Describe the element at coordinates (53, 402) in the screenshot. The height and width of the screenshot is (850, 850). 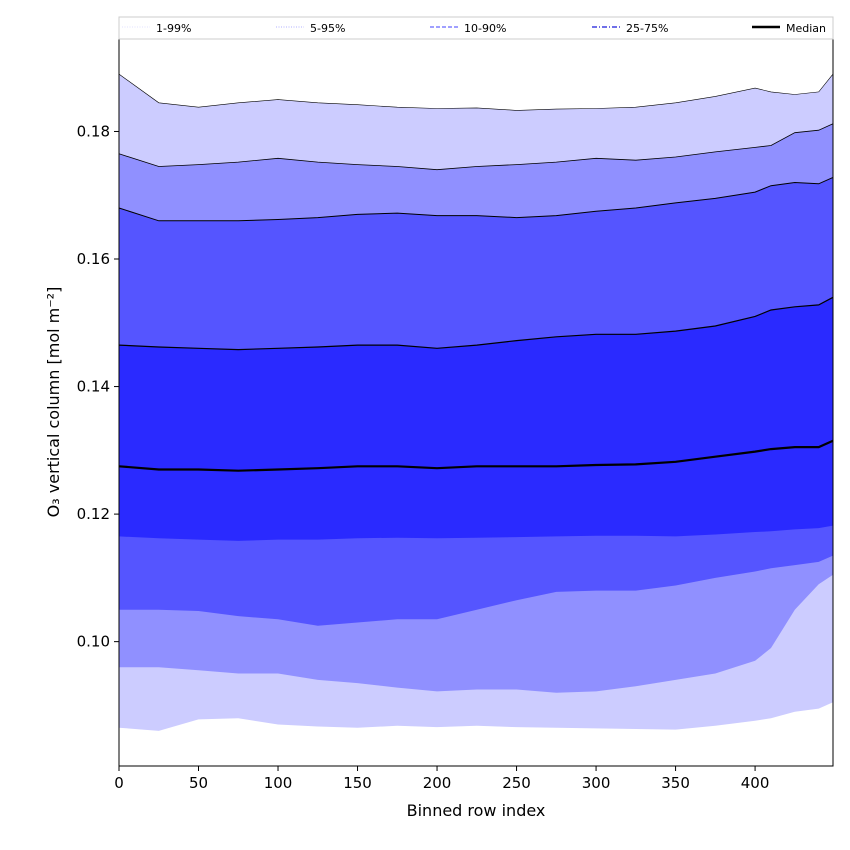
I see `y-axis-label: O₃ vertical column [mol m⁻²]` at that location.